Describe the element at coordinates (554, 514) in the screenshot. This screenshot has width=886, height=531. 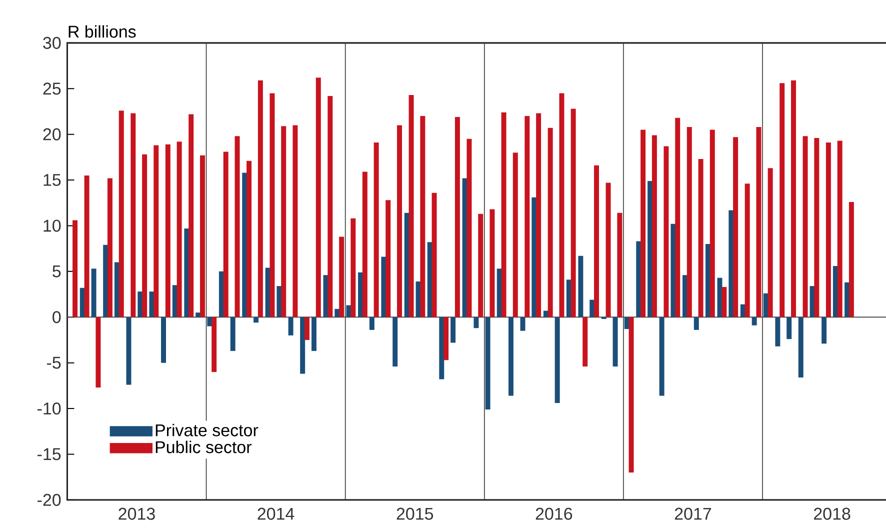
I see `x-tick-label: 2016` at that location.